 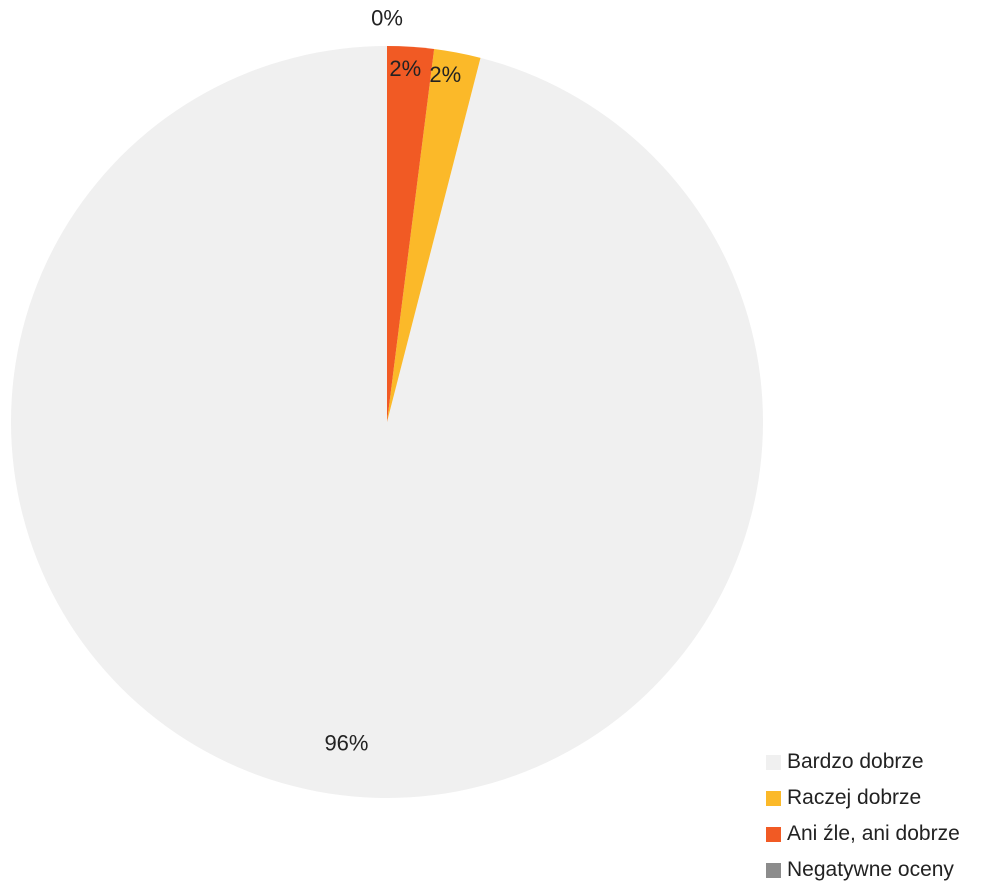 What do you see at coordinates (773, 870) in the screenshot?
I see `legend-swatch-negatywne-oceny` at bounding box center [773, 870].